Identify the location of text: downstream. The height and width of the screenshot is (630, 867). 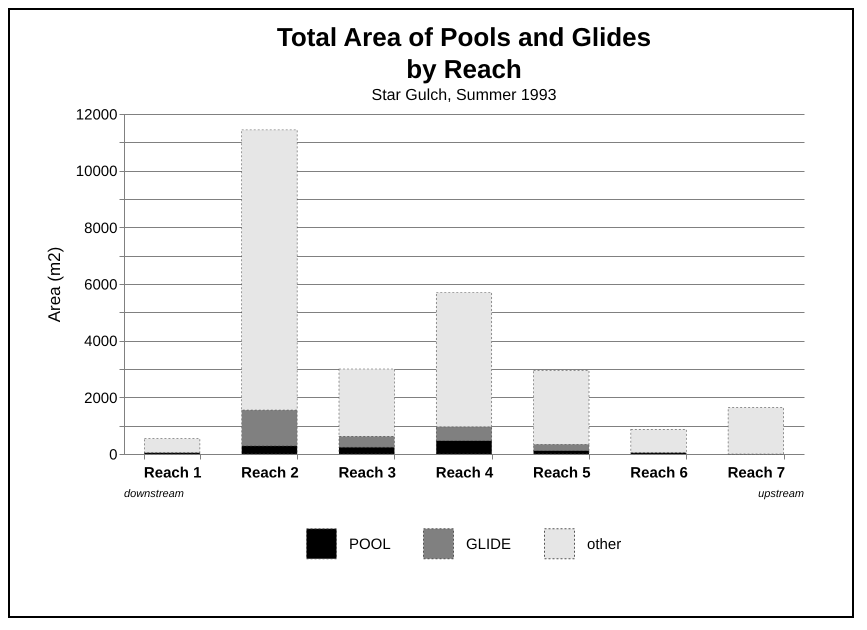
(154, 494).